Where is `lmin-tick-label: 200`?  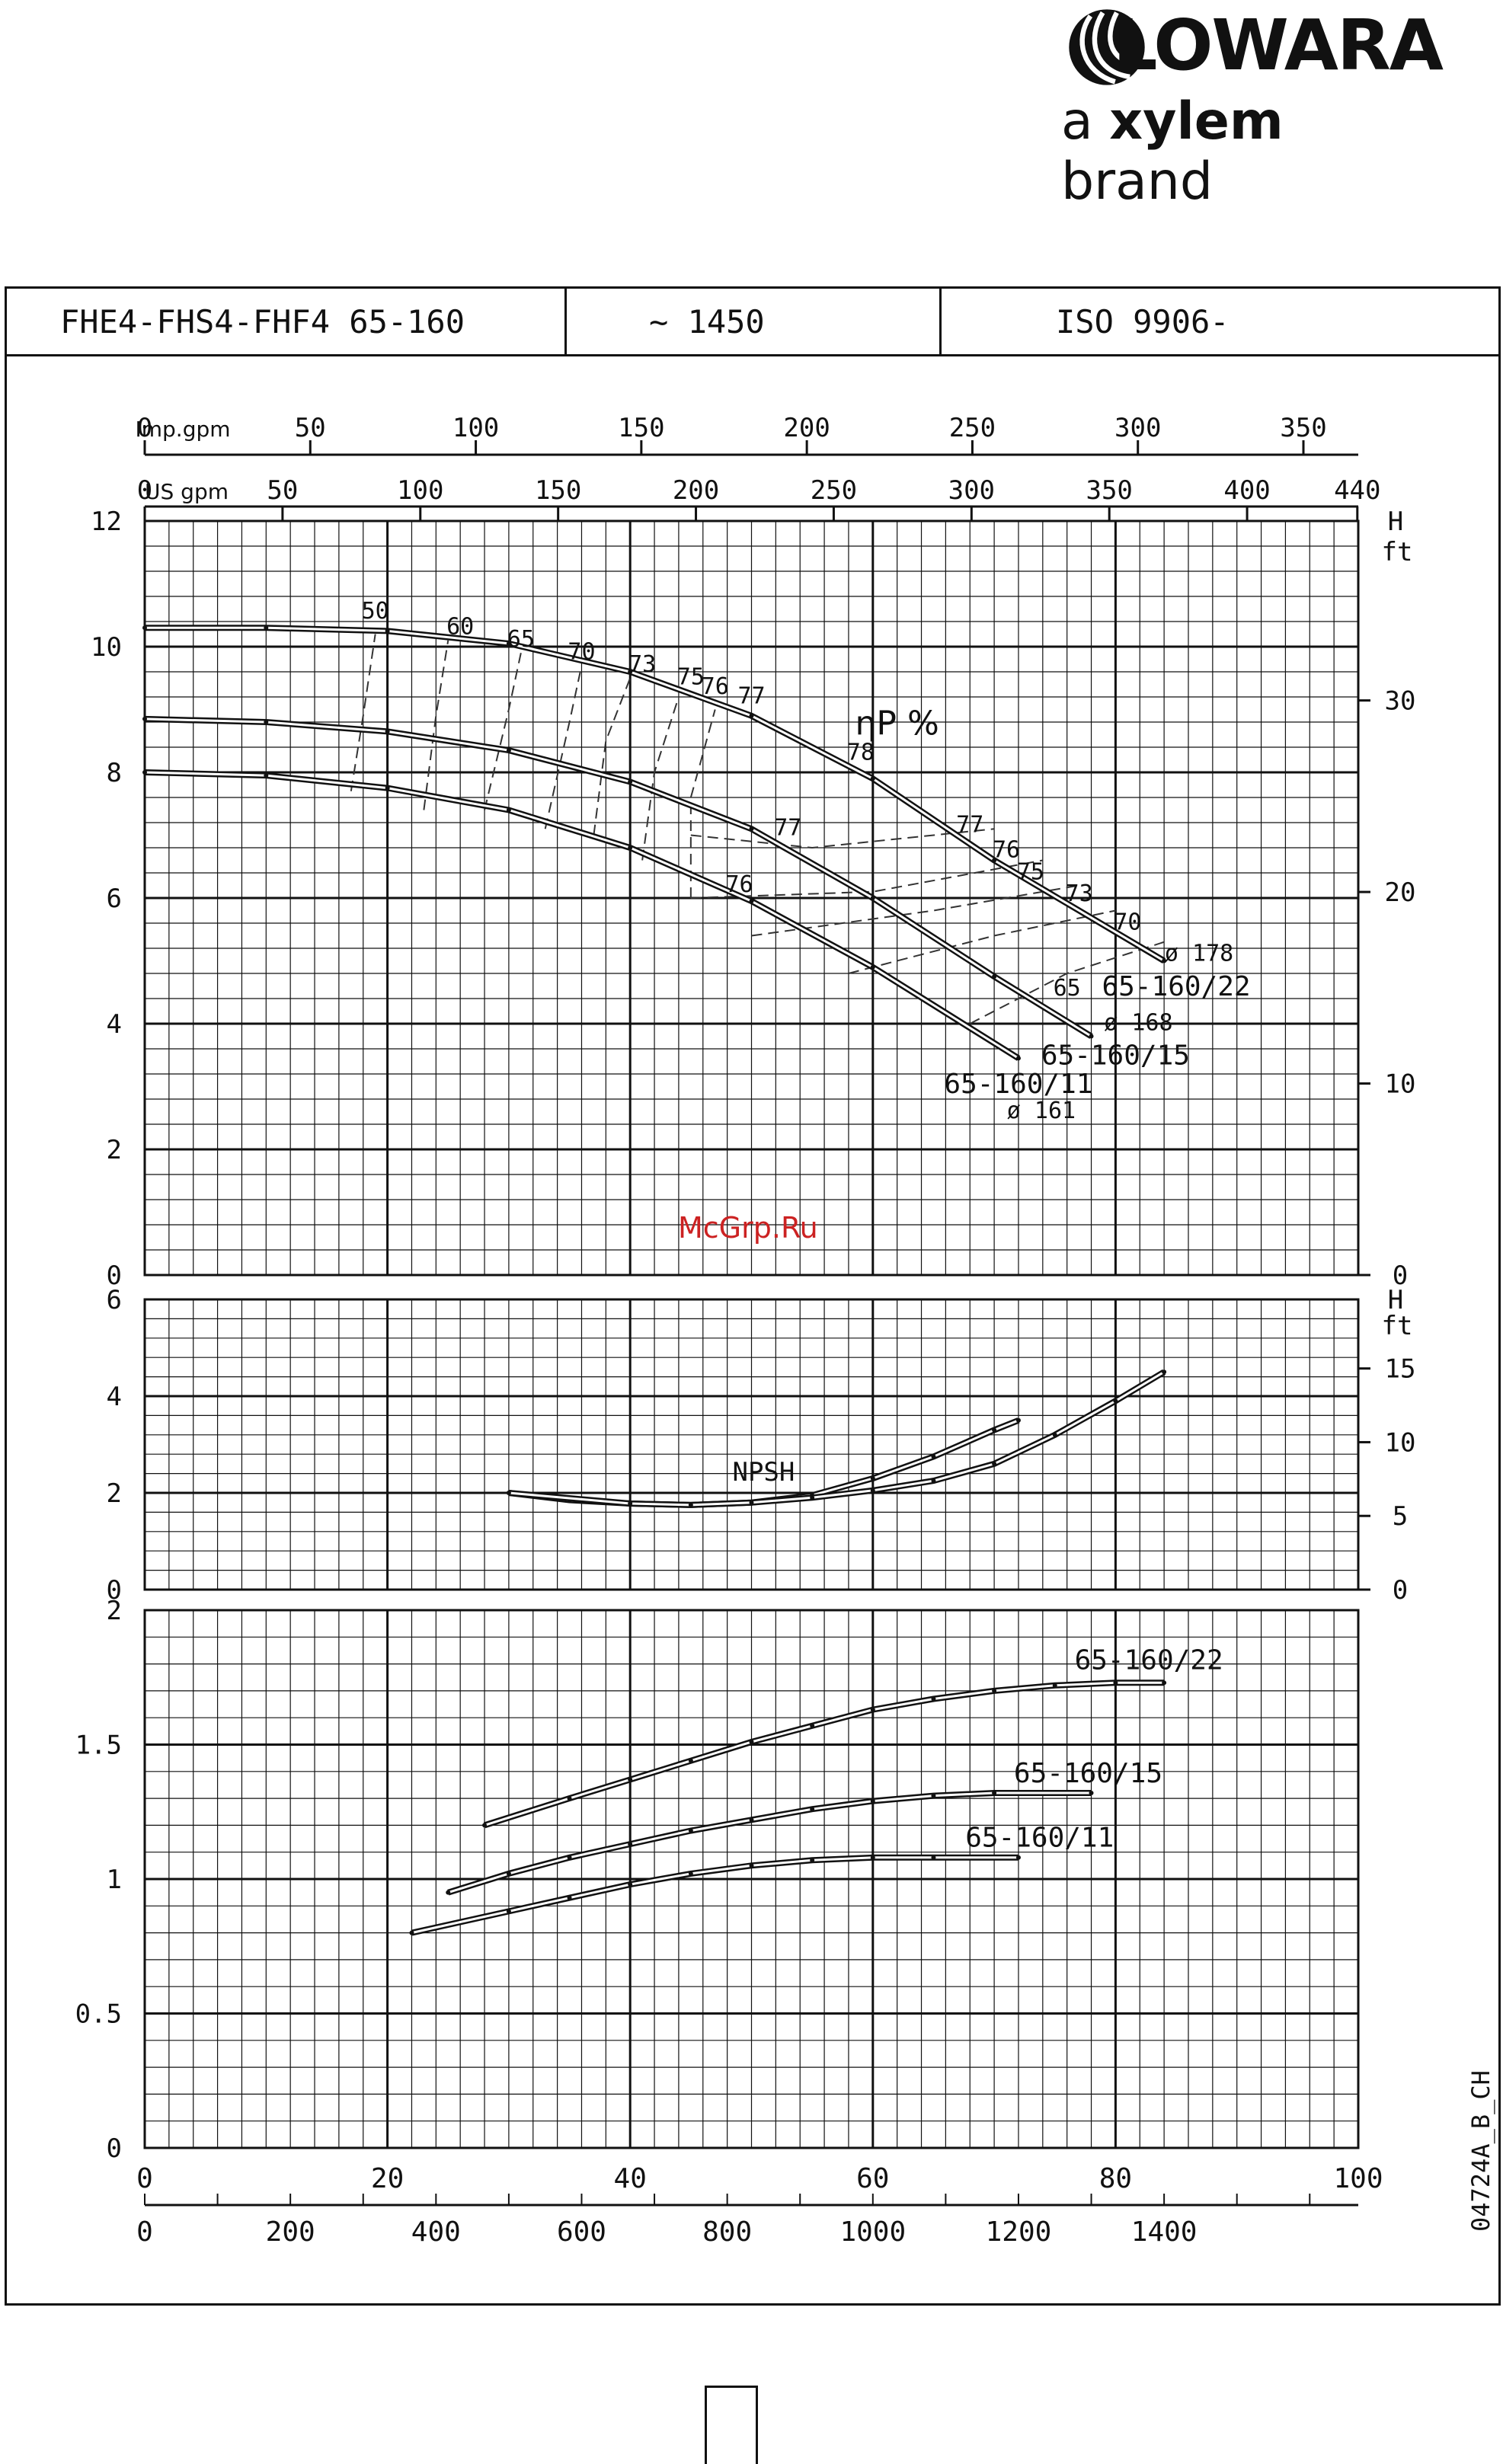
lmin-tick-label: 200 is located at coordinates (290, 2232).